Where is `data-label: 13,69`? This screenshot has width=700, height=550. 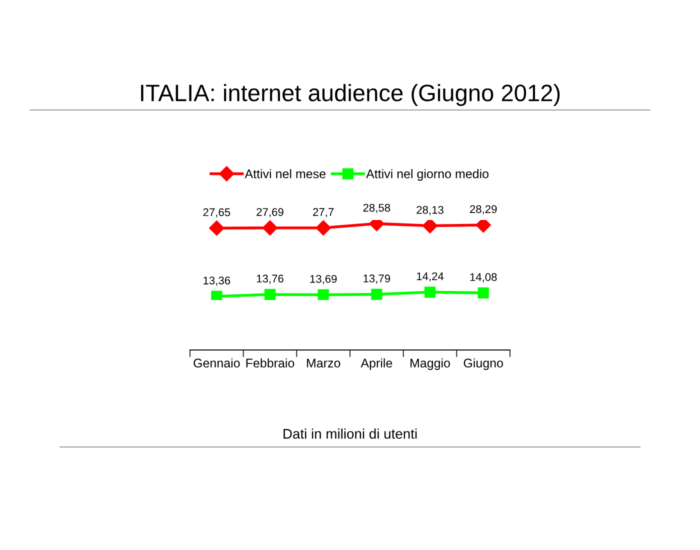 data-label: 13,69 is located at coordinates (323, 279).